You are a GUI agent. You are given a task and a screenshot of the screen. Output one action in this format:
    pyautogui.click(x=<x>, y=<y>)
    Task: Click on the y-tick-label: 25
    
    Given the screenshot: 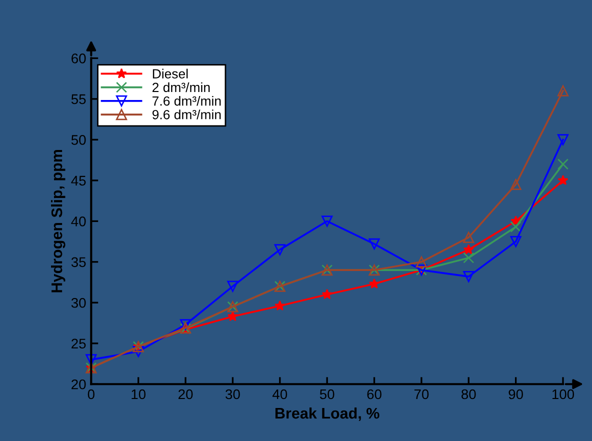 What is the action you would take?
    pyautogui.click(x=79, y=343)
    